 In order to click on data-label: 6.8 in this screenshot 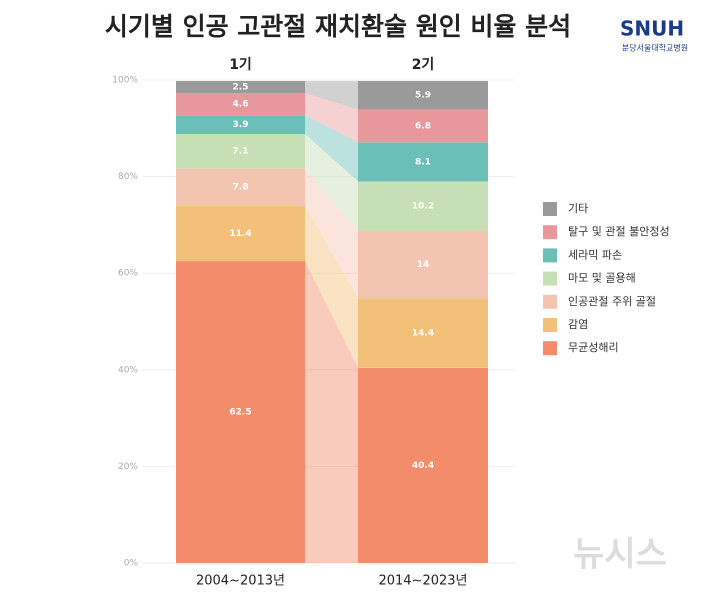, I will do `click(423, 126)`.